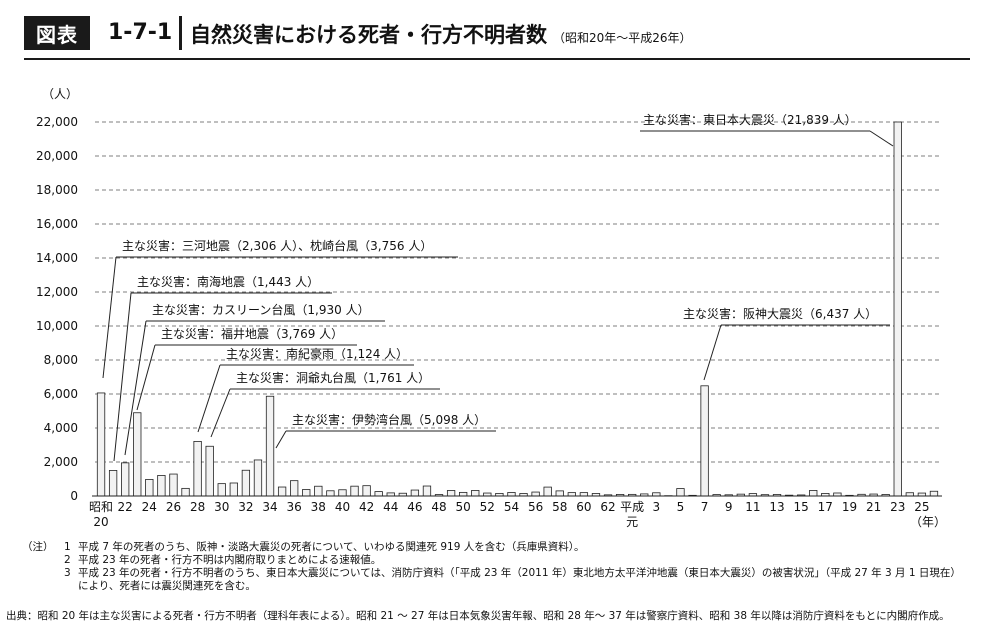 The height and width of the screenshot is (636, 1000). I want to click on annotation-label: 主な災害：南紀豪雨（1,124 人）, so click(317, 353).